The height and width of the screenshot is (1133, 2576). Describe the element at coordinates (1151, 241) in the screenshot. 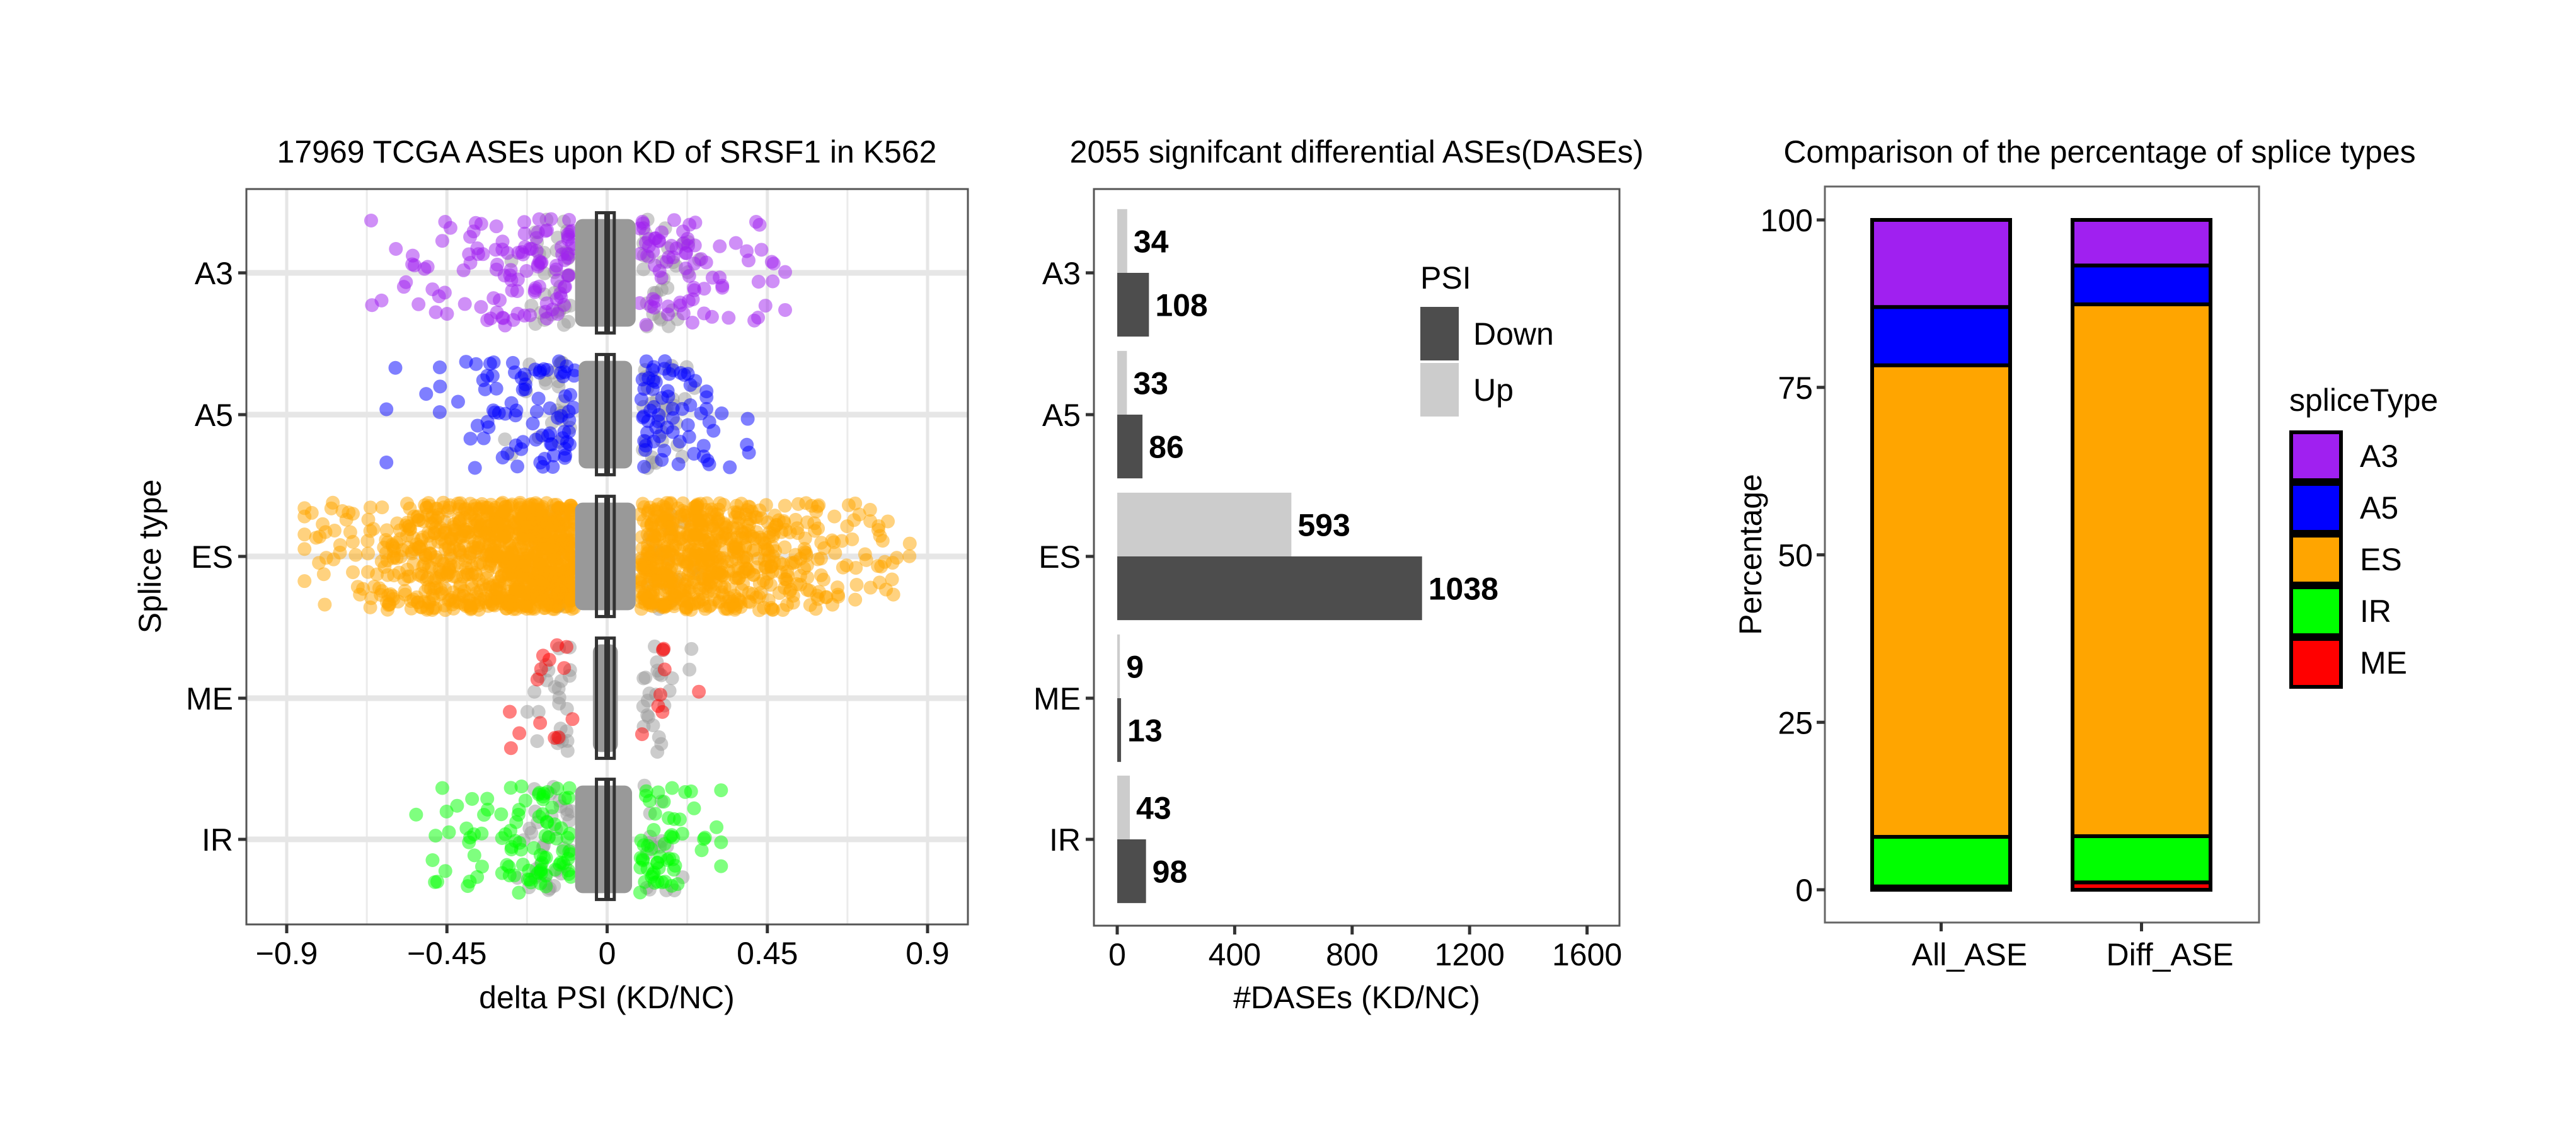

I see `bar-label-up: 34` at that location.